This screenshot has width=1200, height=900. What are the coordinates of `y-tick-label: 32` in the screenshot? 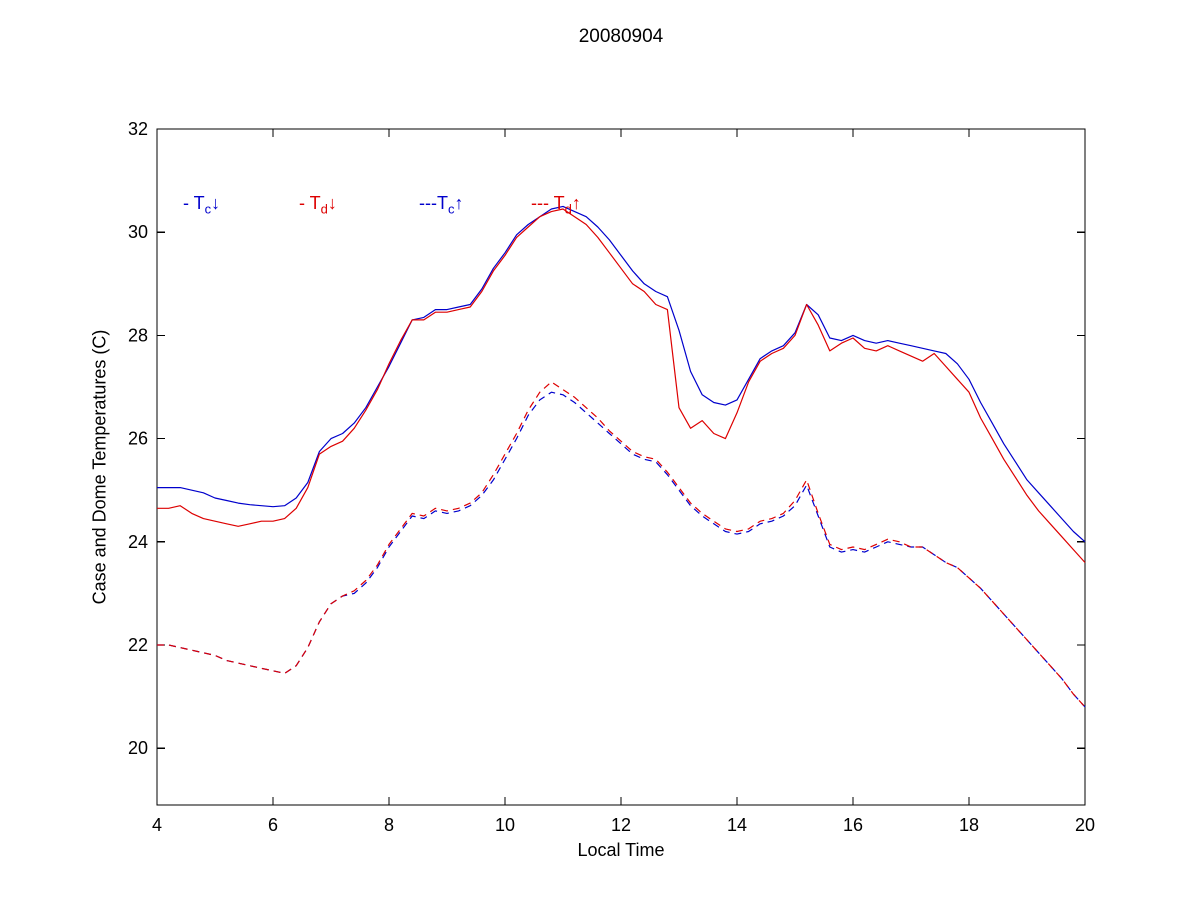 It's located at (138, 129).